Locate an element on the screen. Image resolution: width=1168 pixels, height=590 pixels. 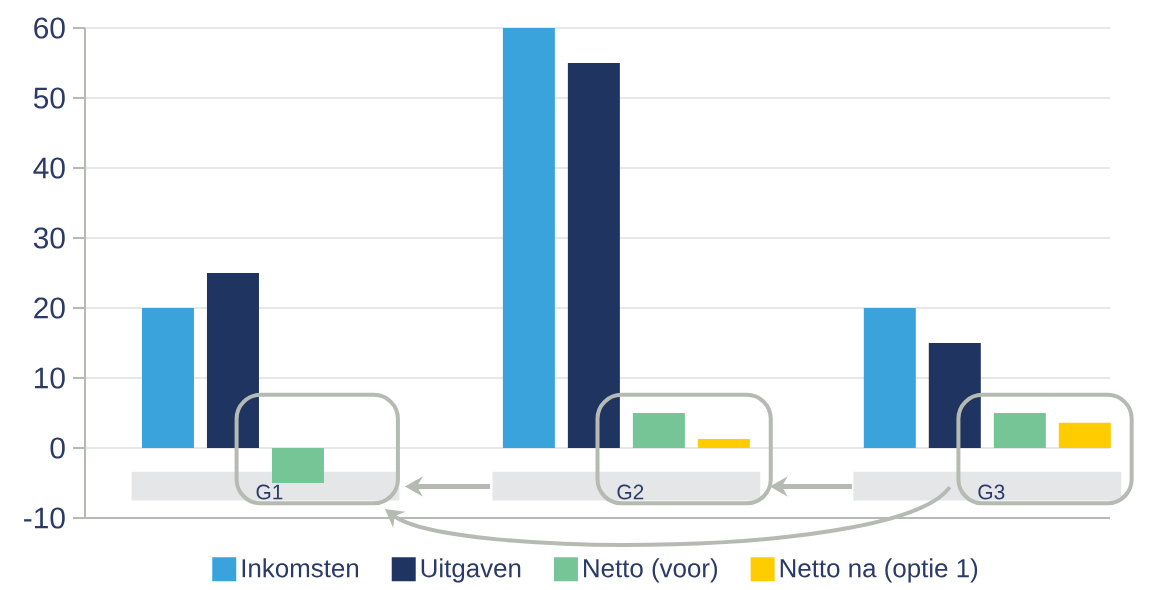
x-tick-label: G1 is located at coordinates (269, 492).